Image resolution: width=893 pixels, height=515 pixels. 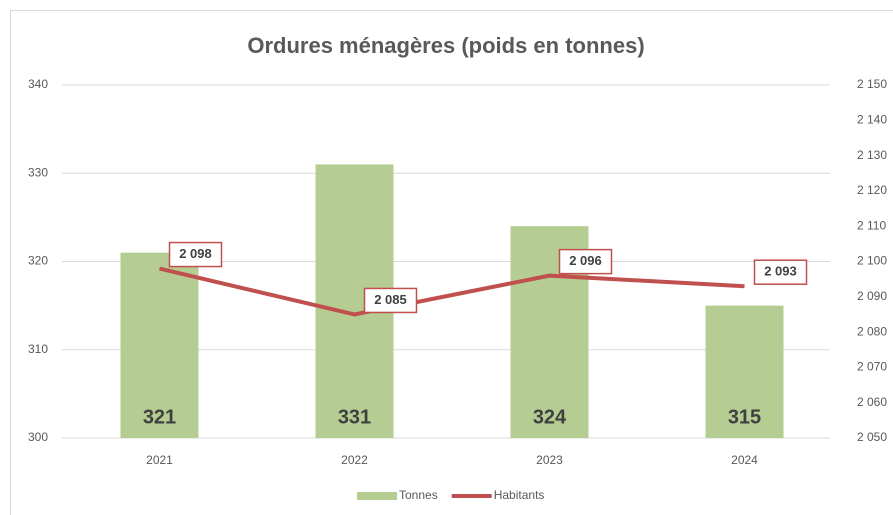 What do you see at coordinates (872, 155) in the screenshot?
I see `y2-tick-label: 2 130` at bounding box center [872, 155].